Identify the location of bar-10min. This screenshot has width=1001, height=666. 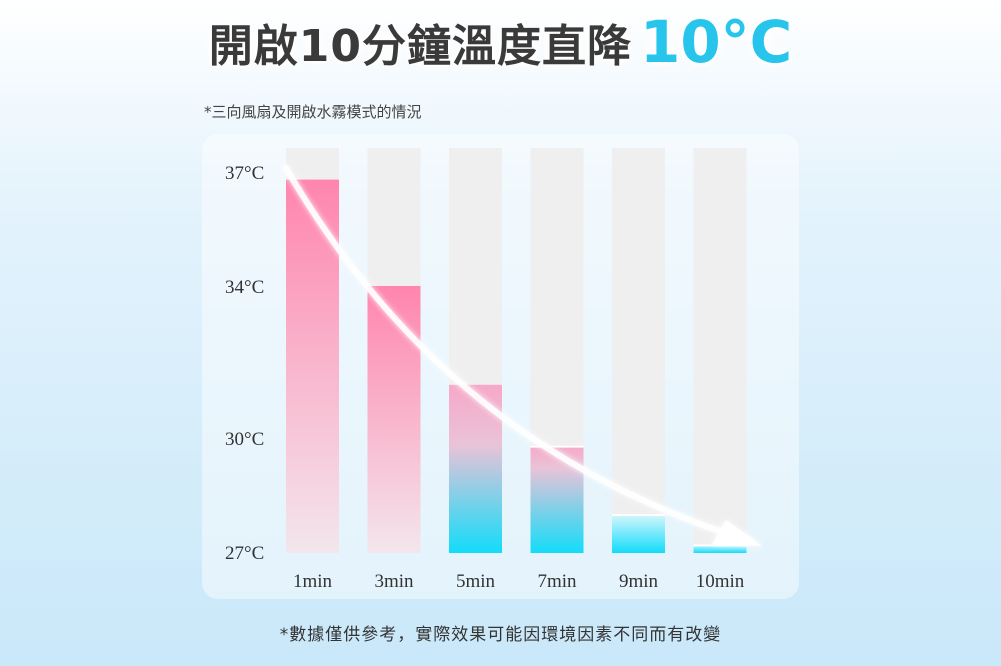
(720, 548).